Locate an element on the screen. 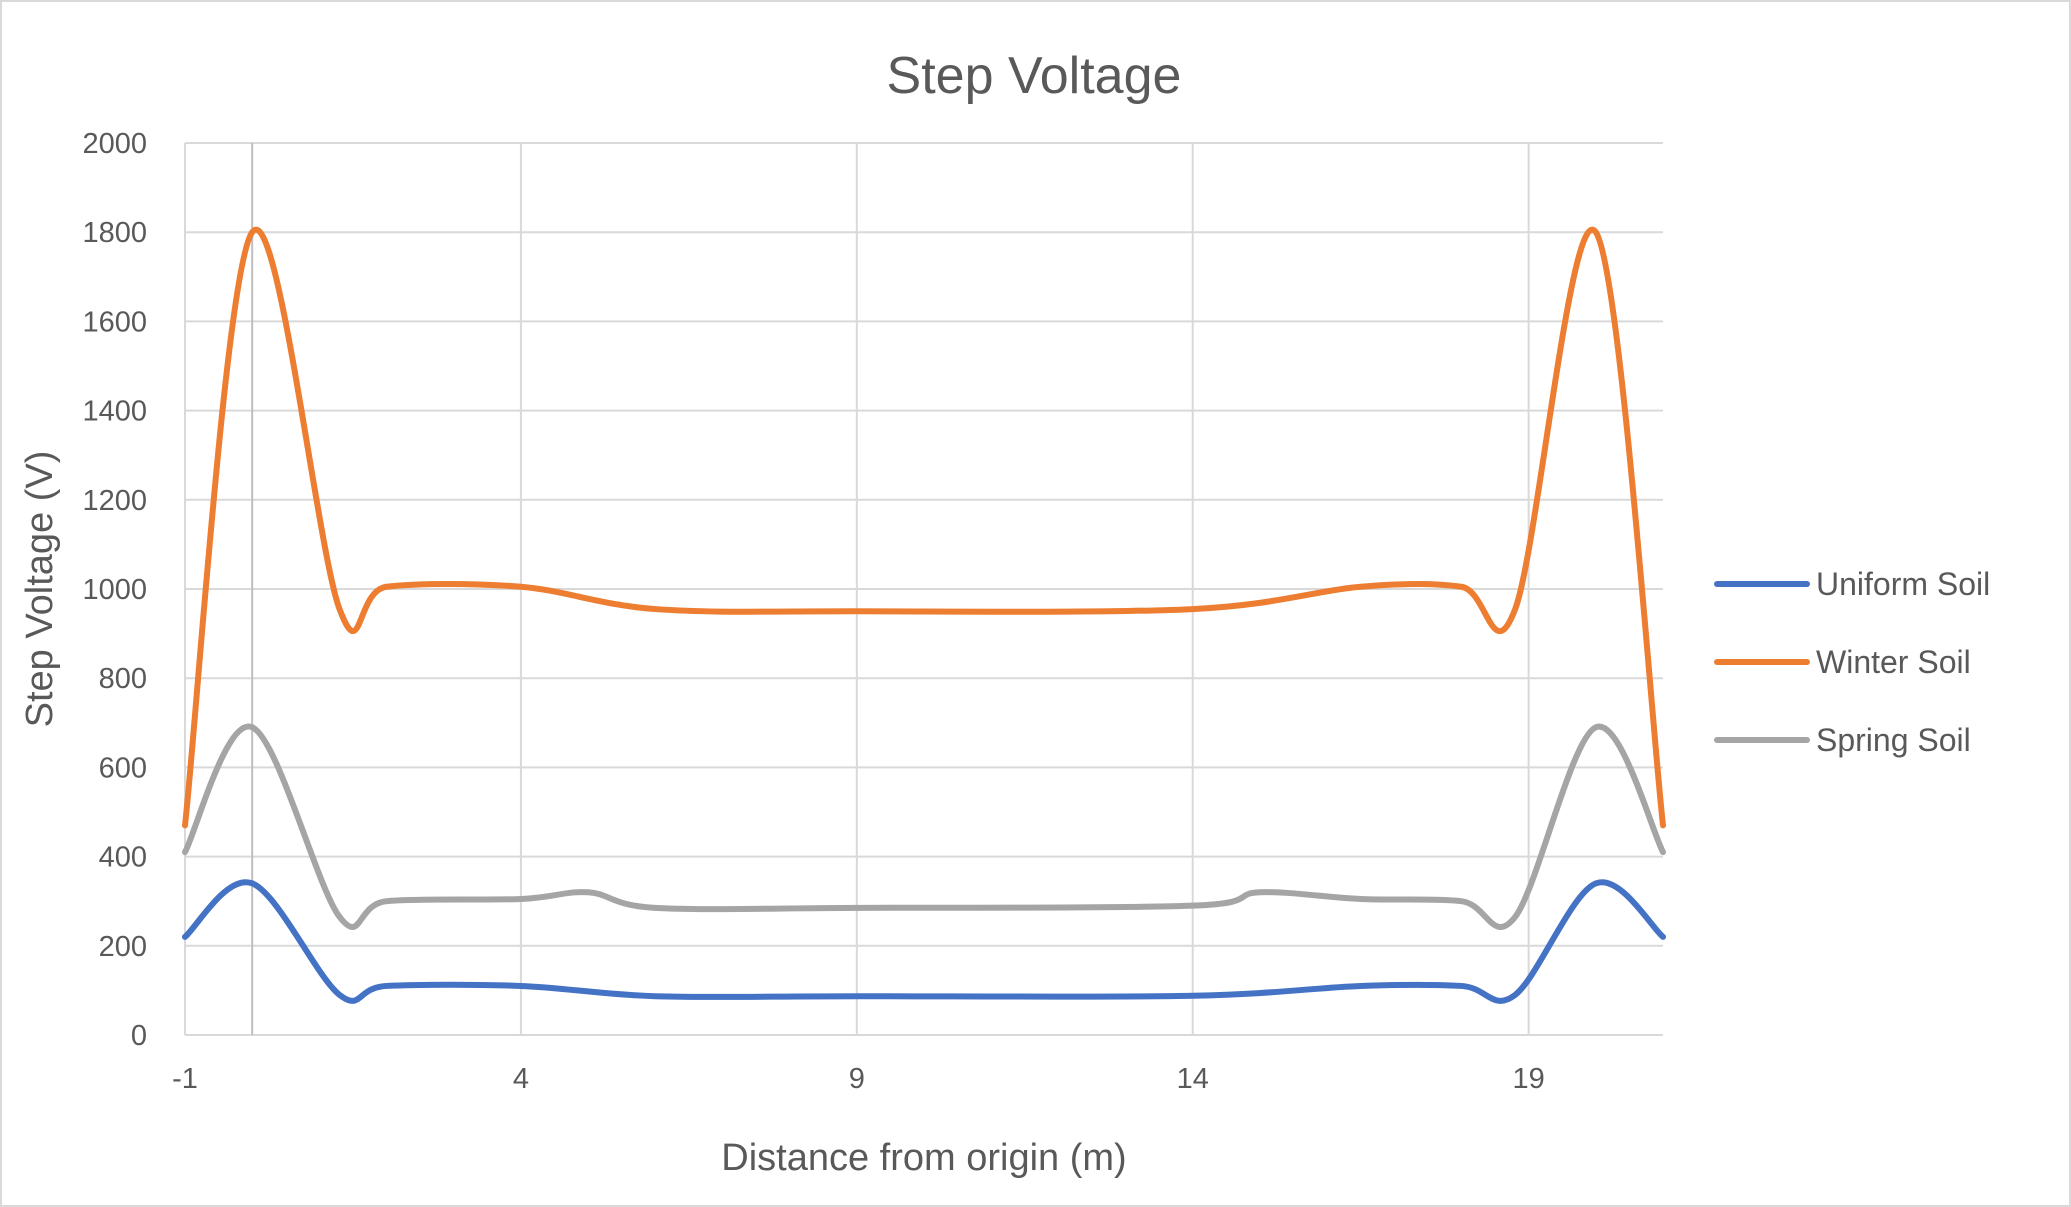 This screenshot has height=1207, width=2071. x-tick-label: 4 is located at coordinates (521, 1079).